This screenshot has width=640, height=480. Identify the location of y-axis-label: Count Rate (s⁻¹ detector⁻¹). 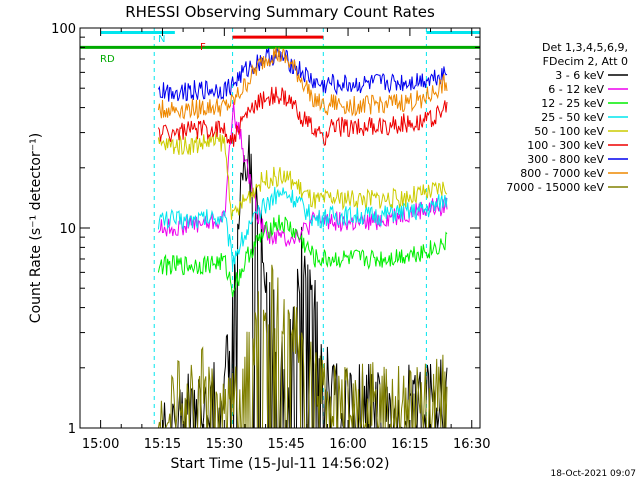
(36, 228).